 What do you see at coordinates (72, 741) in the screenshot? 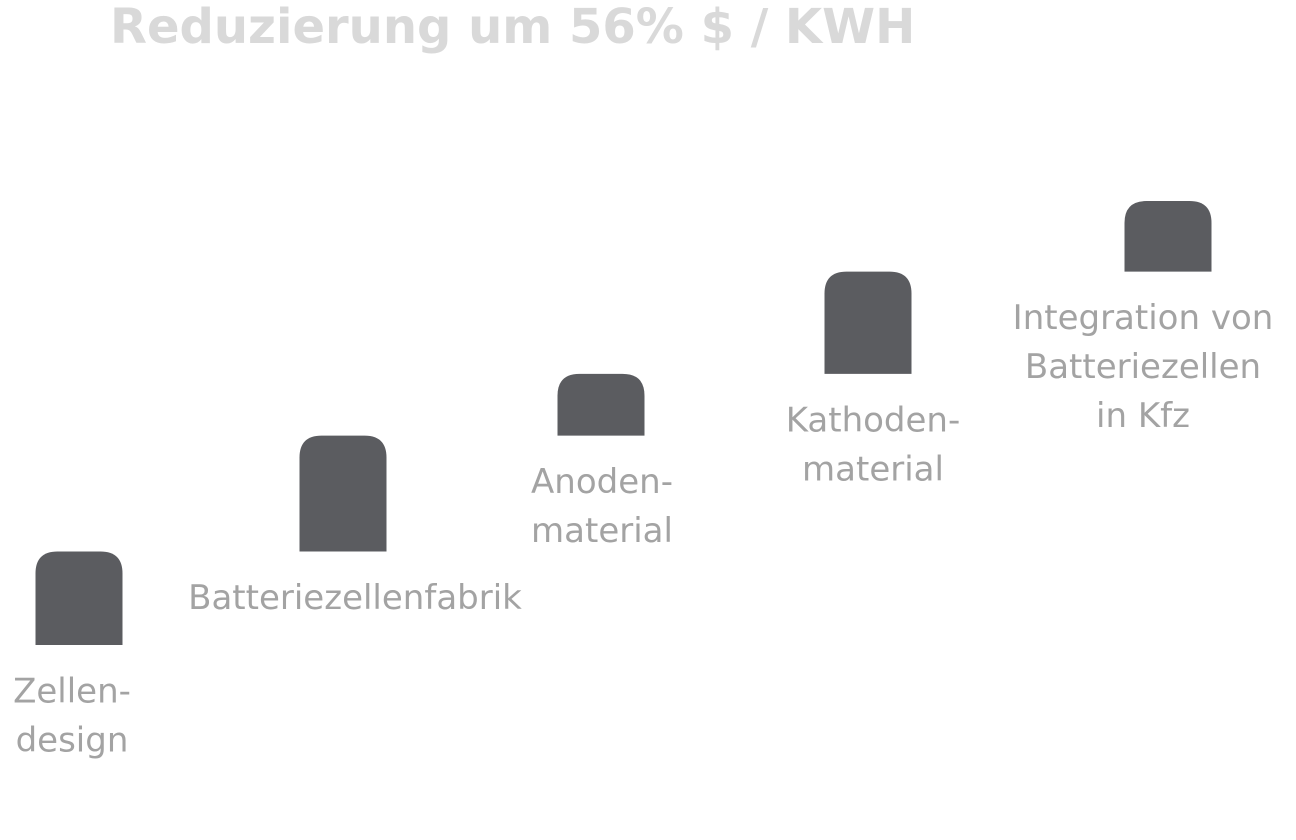
I see `category-label: design` at bounding box center [72, 741].